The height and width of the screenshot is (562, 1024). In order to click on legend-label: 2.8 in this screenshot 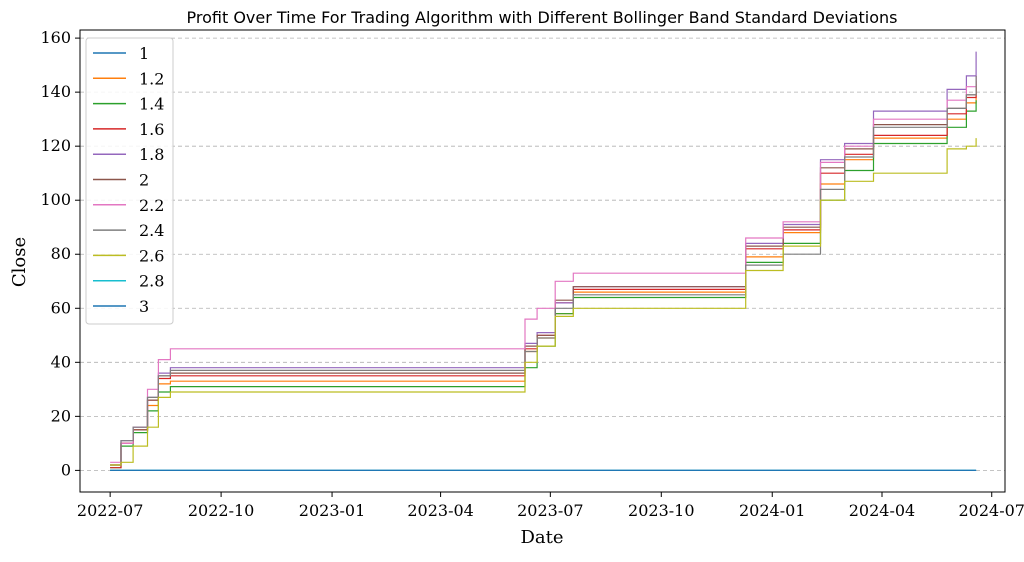, I will do `click(151, 281)`.